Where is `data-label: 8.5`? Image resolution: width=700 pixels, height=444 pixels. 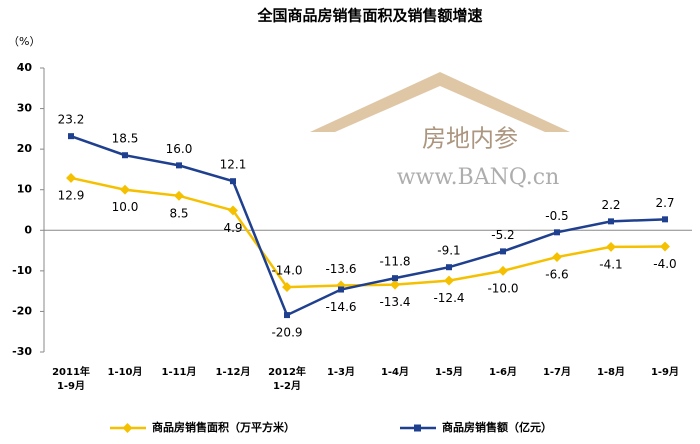 data-label: 8.5 is located at coordinates (178, 213).